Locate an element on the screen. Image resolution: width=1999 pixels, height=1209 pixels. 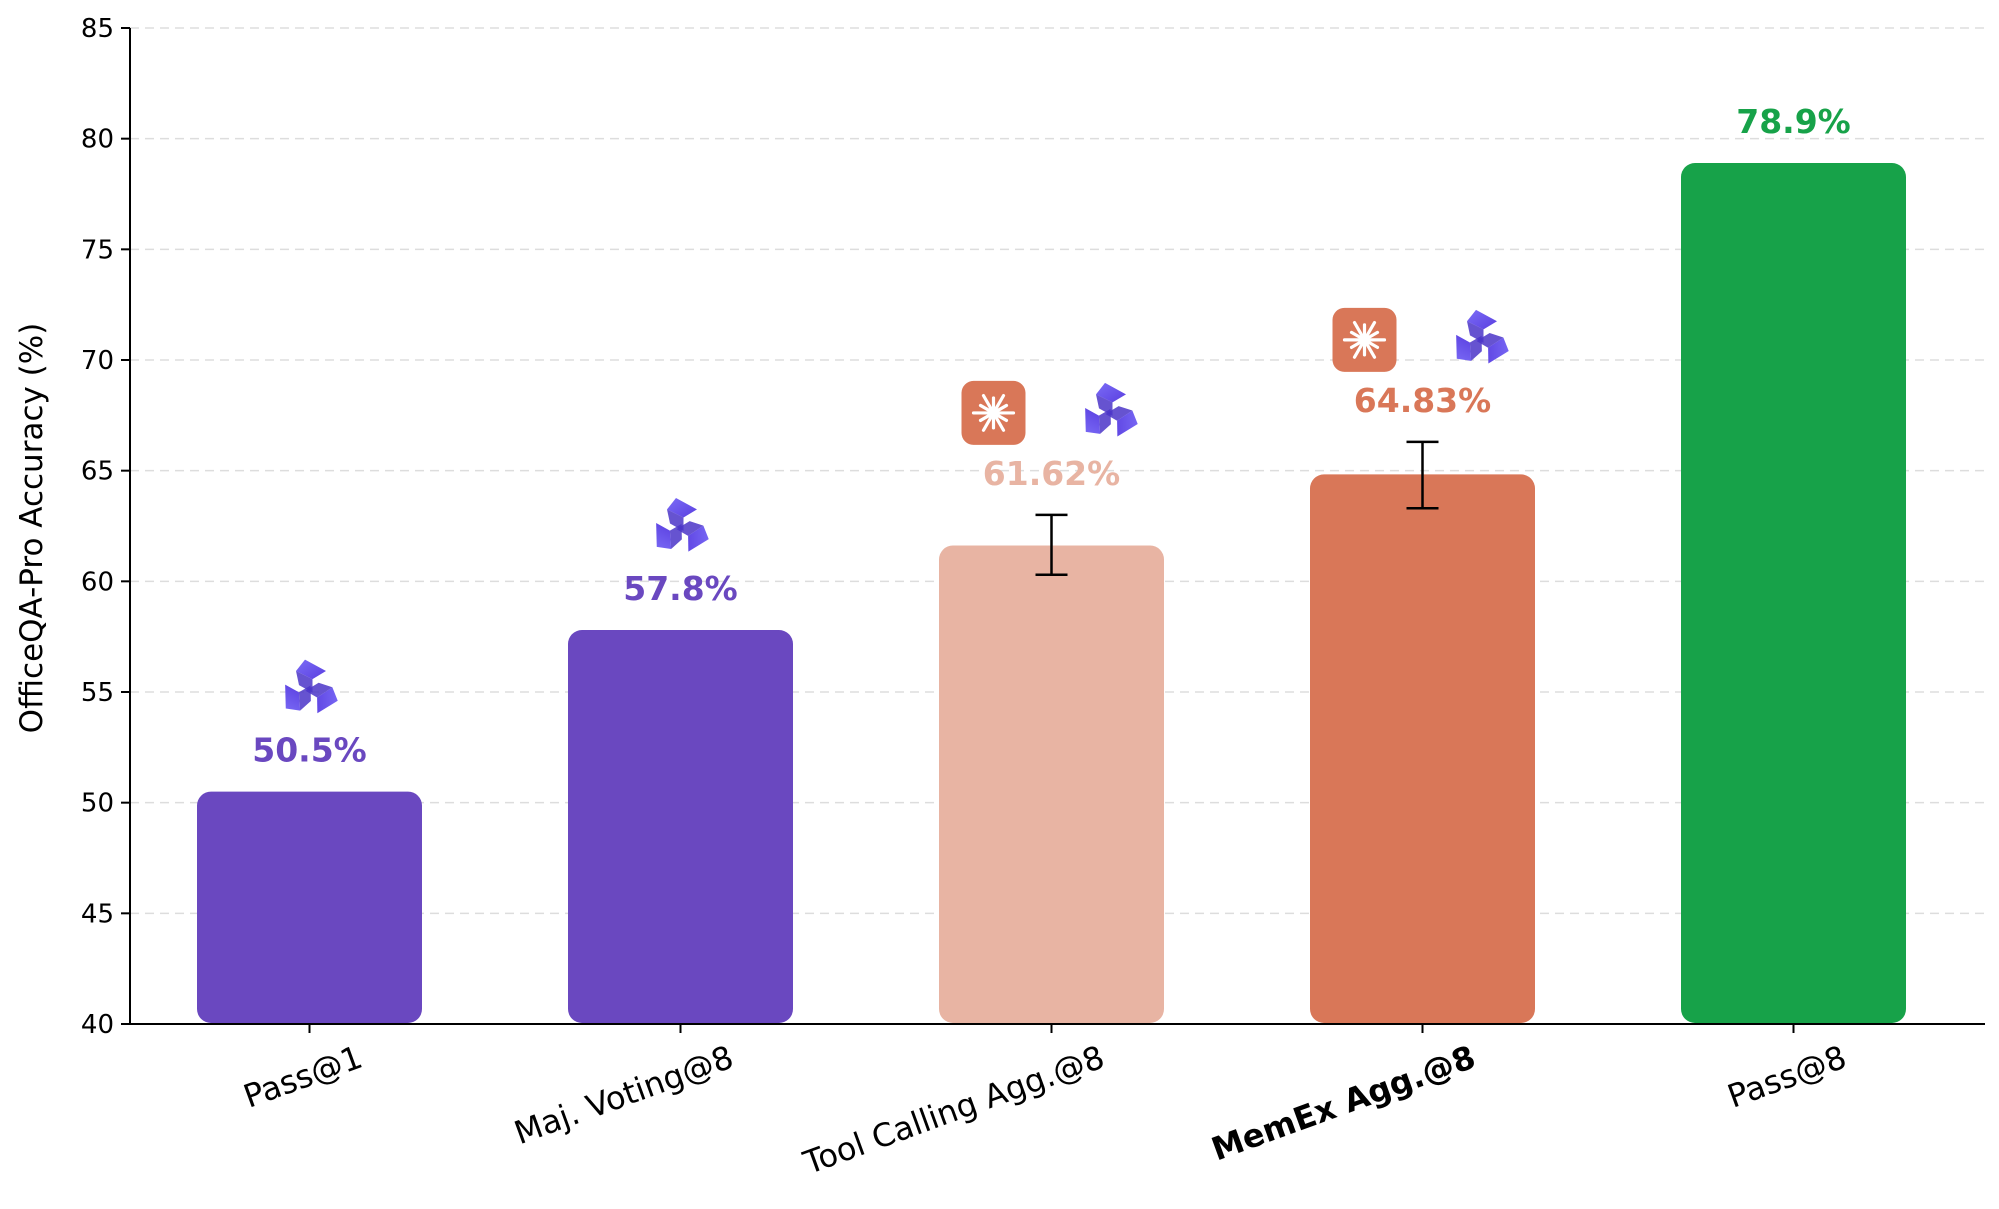
value-label: 57.8% is located at coordinates (680, 588).